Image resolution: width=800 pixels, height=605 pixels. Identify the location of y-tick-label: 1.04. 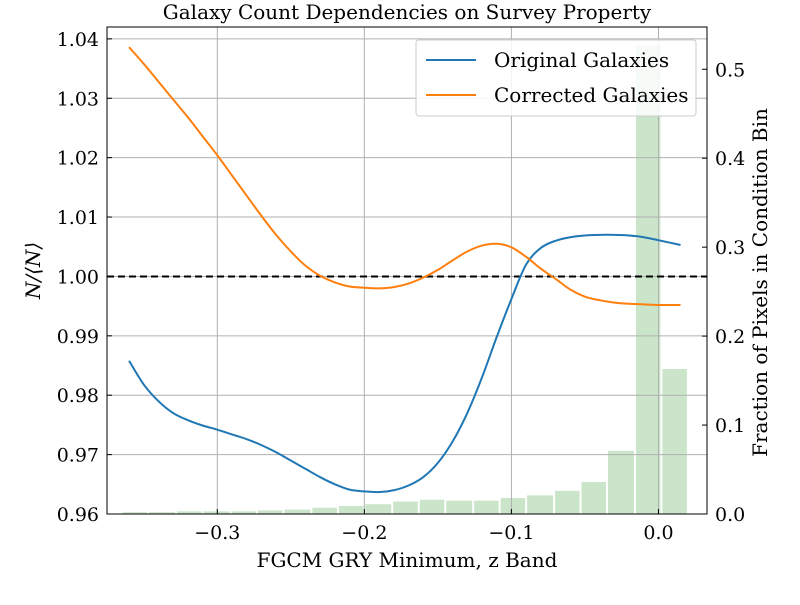
(78, 40).